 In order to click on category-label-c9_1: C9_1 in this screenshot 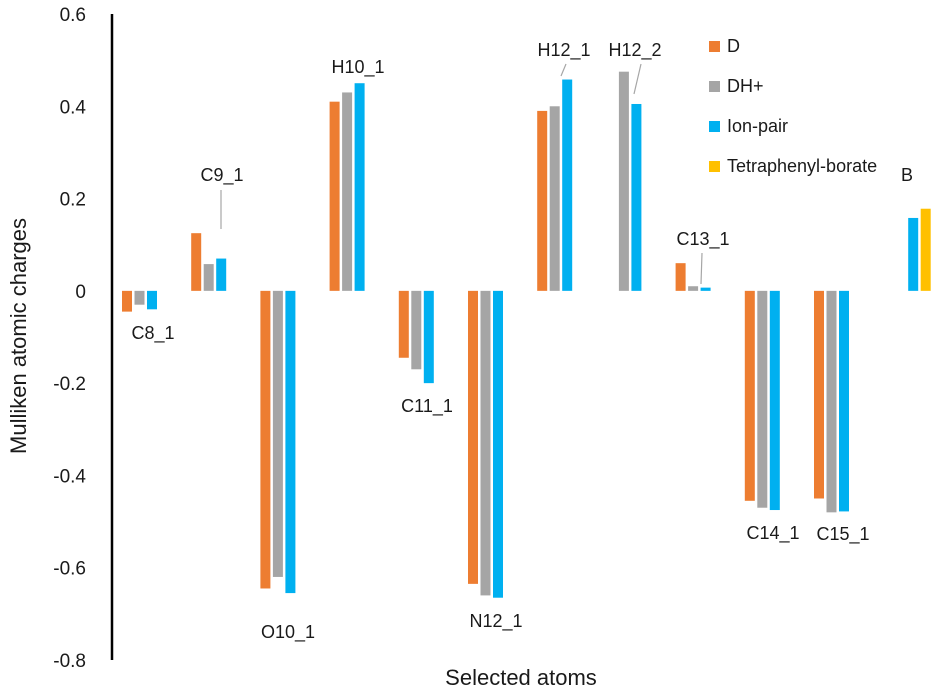, I will do `click(221, 175)`.